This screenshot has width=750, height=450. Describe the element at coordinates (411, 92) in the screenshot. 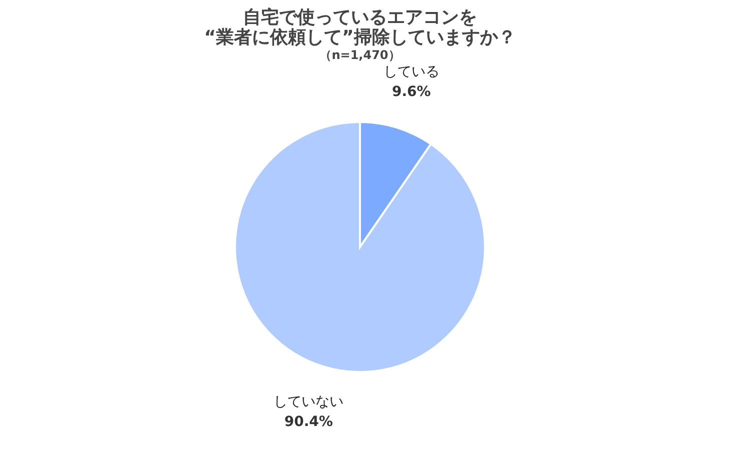

I see `data-label: 9.6%` at that location.